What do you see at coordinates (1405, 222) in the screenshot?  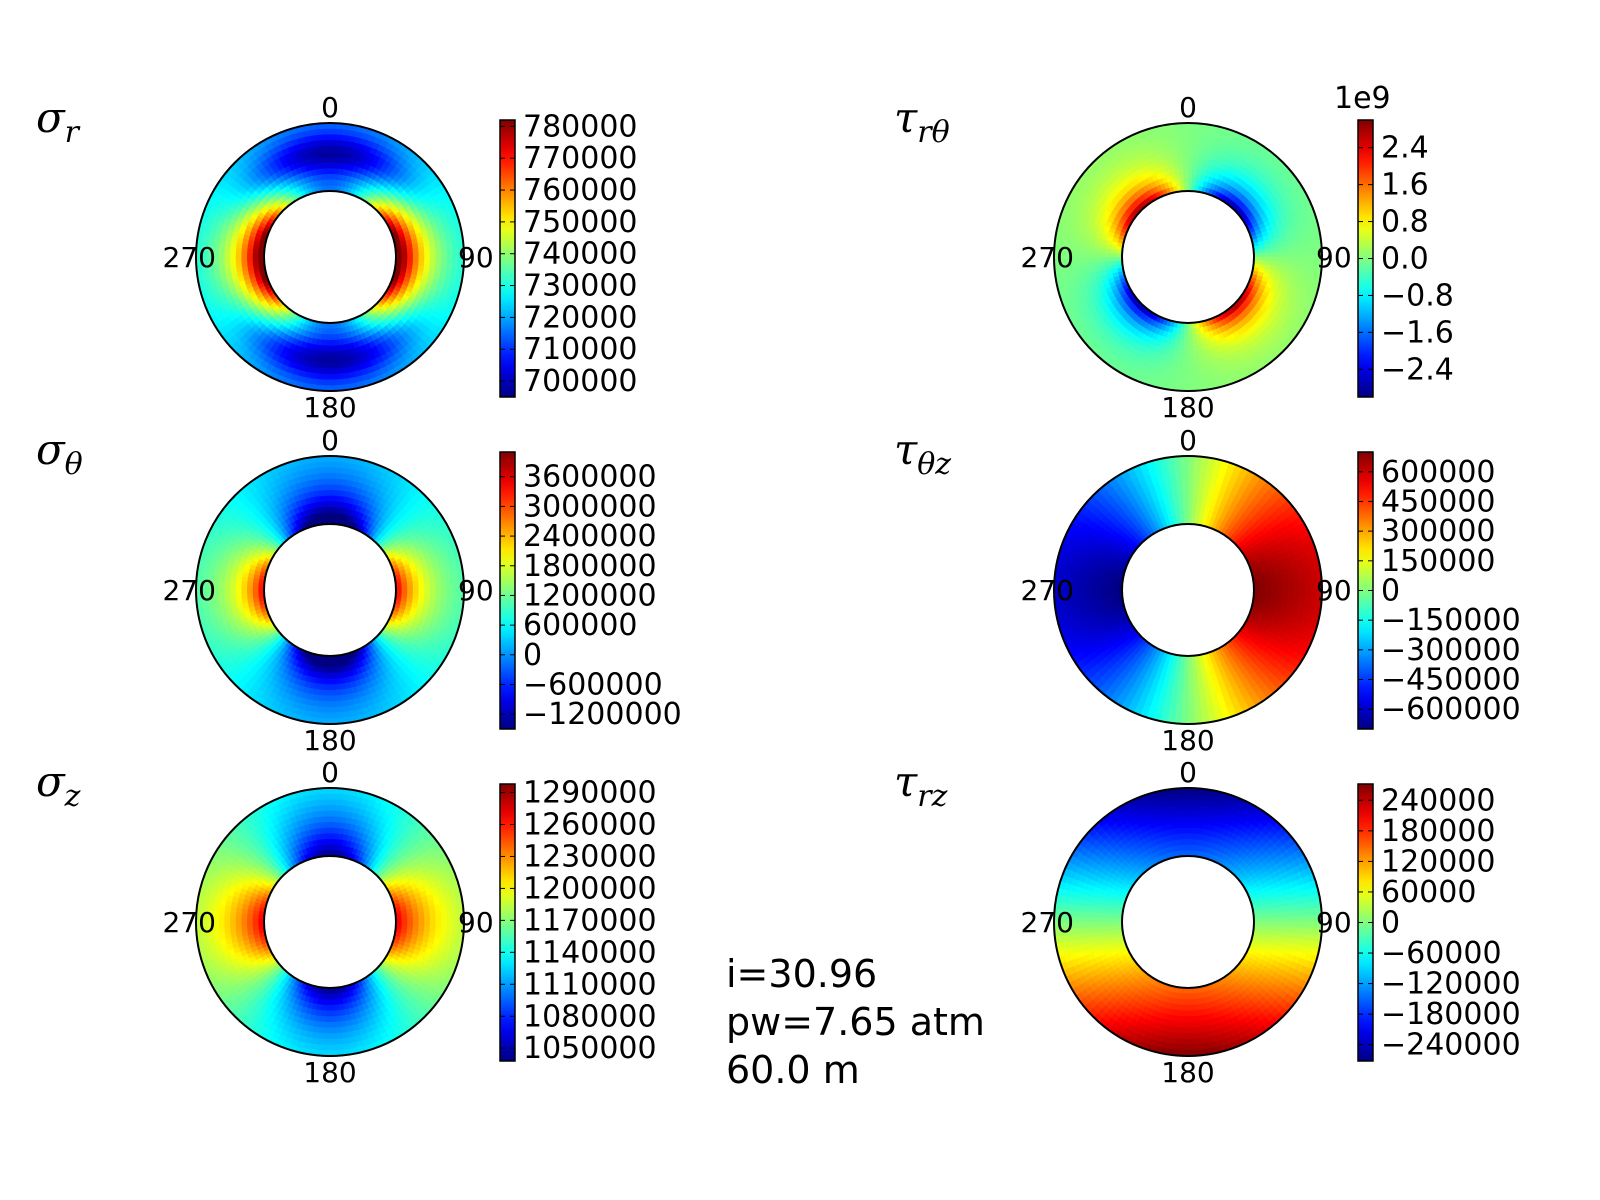 I see `colorbar-tick-label: 0.8` at bounding box center [1405, 222].